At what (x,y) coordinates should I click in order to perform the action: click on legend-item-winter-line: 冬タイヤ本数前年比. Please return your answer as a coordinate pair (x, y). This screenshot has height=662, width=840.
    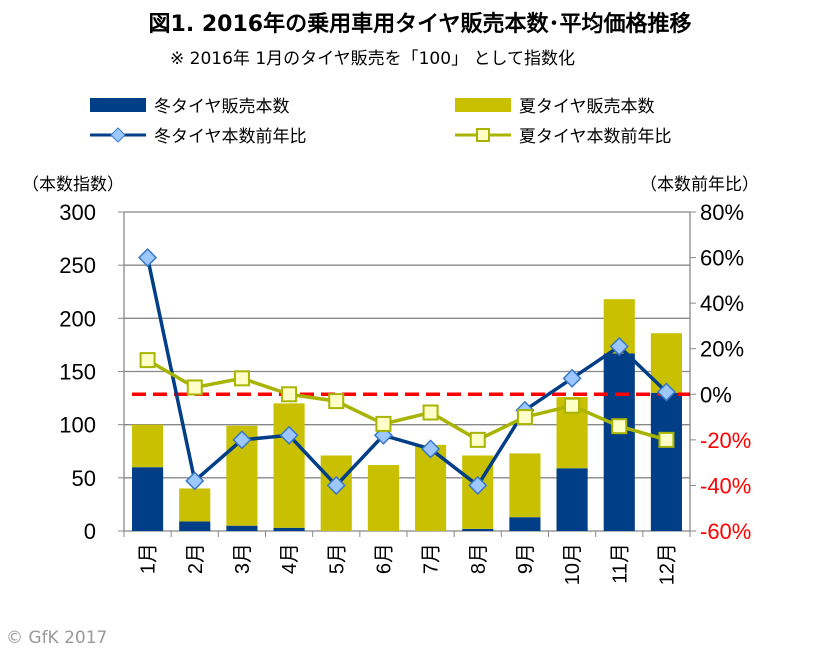
    Looking at the image, I should click on (198, 134).